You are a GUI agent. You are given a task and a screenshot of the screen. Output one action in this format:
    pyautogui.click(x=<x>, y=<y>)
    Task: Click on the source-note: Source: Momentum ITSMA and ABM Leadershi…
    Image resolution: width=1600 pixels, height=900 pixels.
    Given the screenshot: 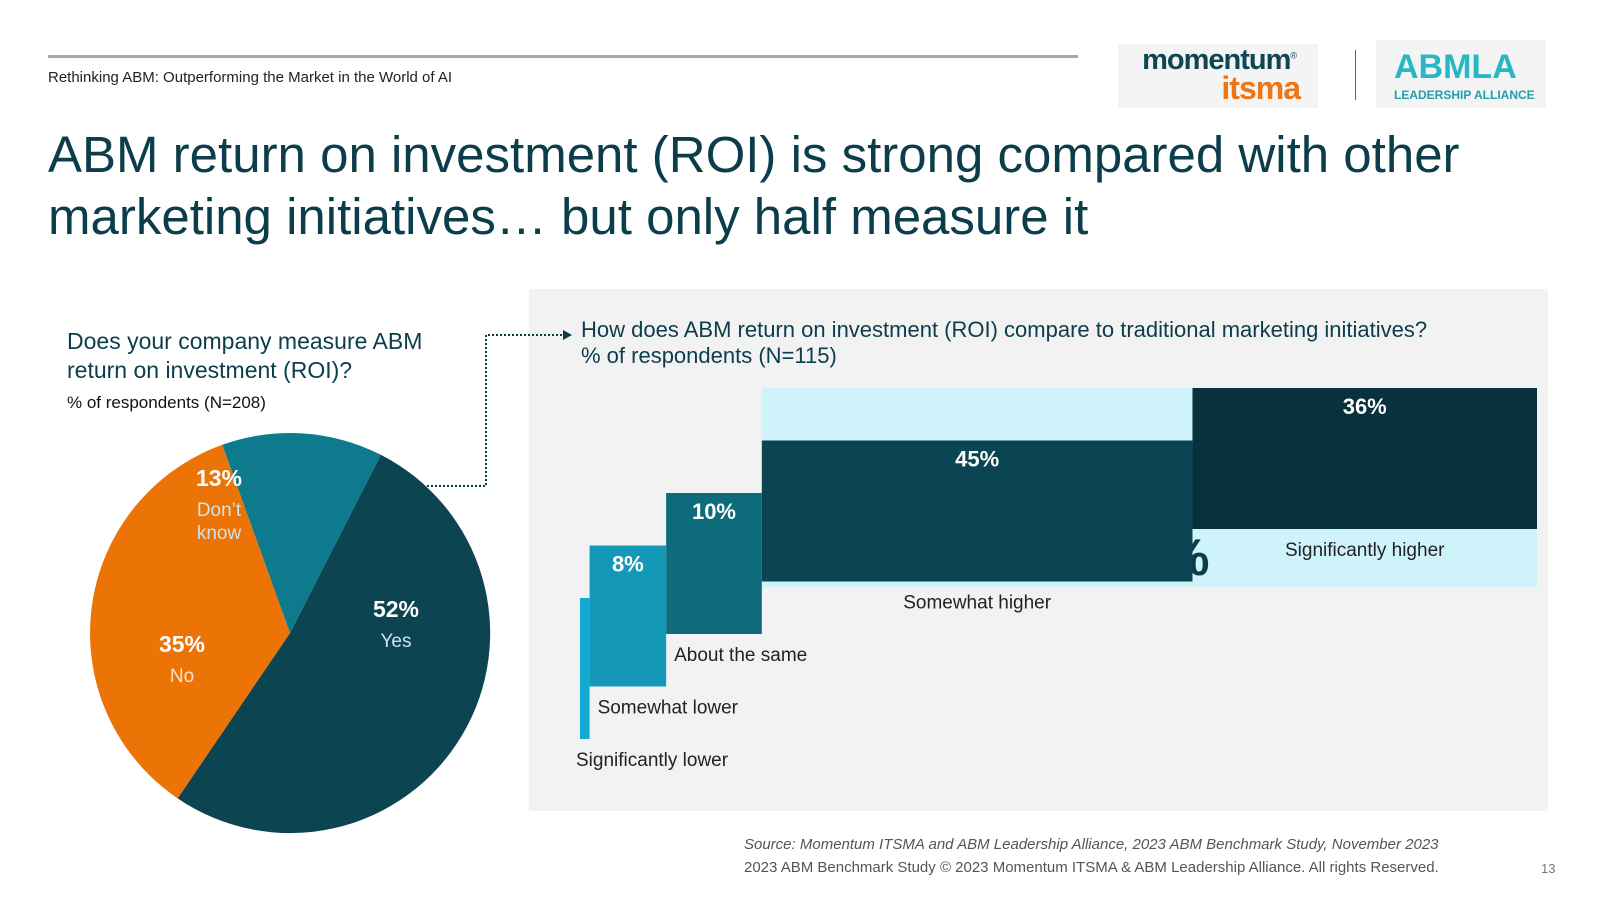 What is the action you would take?
    pyautogui.click(x=1091, y=844)
    